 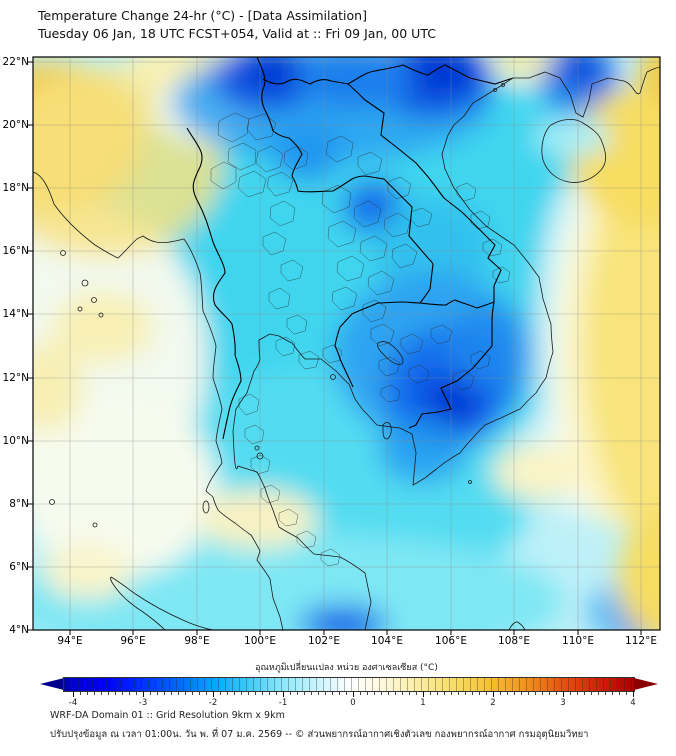 What do you see at coordinates (73, 703) in the screenshot?
I see `colorbar-tick-label: -4` at bounding box center [73, 703].